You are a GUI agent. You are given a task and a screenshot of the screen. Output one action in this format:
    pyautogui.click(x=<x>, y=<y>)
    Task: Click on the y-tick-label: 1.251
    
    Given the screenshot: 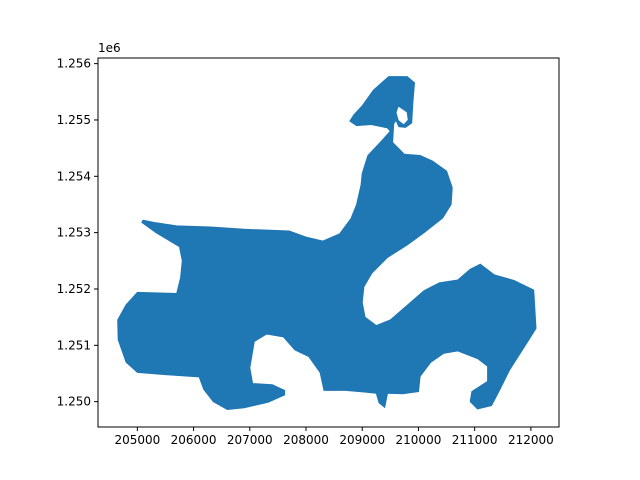 What is the action you would take?
    pyautogui.click(x=74, y=345)
    